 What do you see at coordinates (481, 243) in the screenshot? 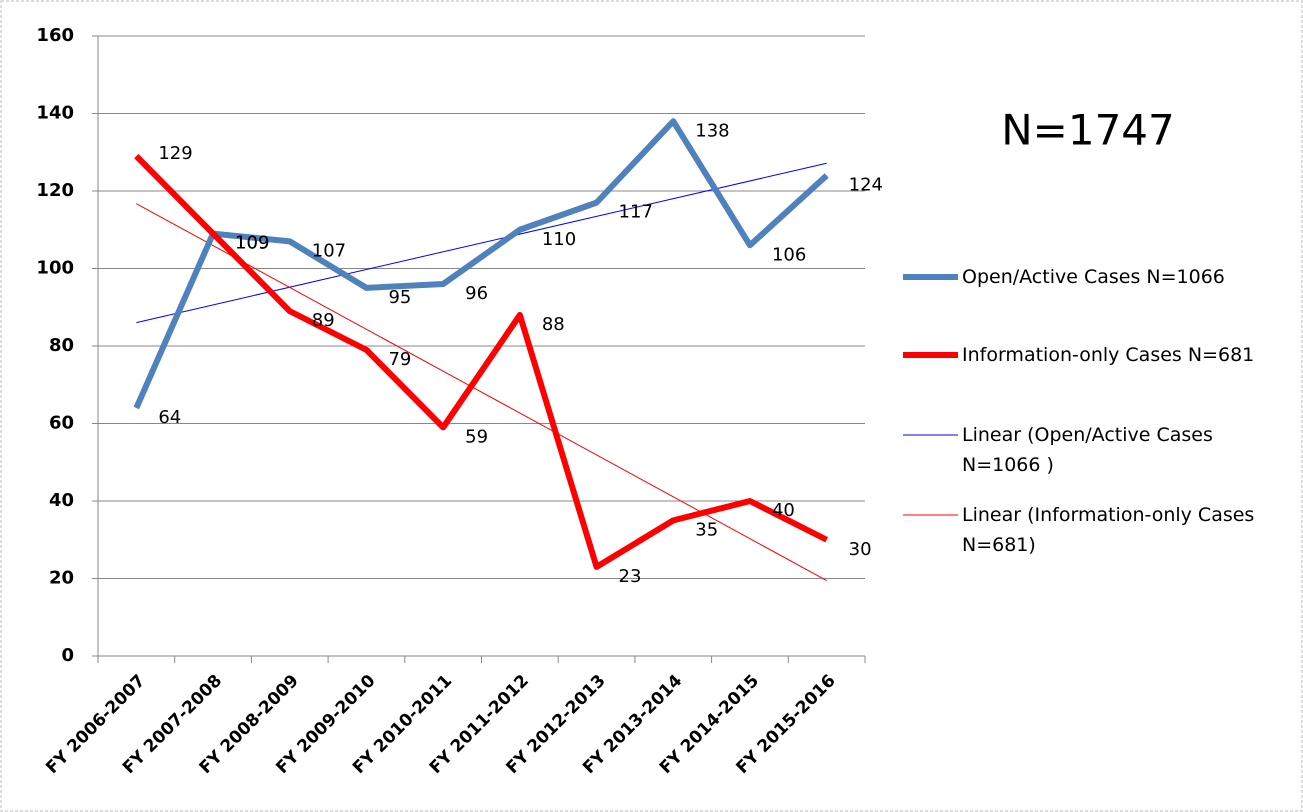
I see `trendline` at bounding box center [481, 243].